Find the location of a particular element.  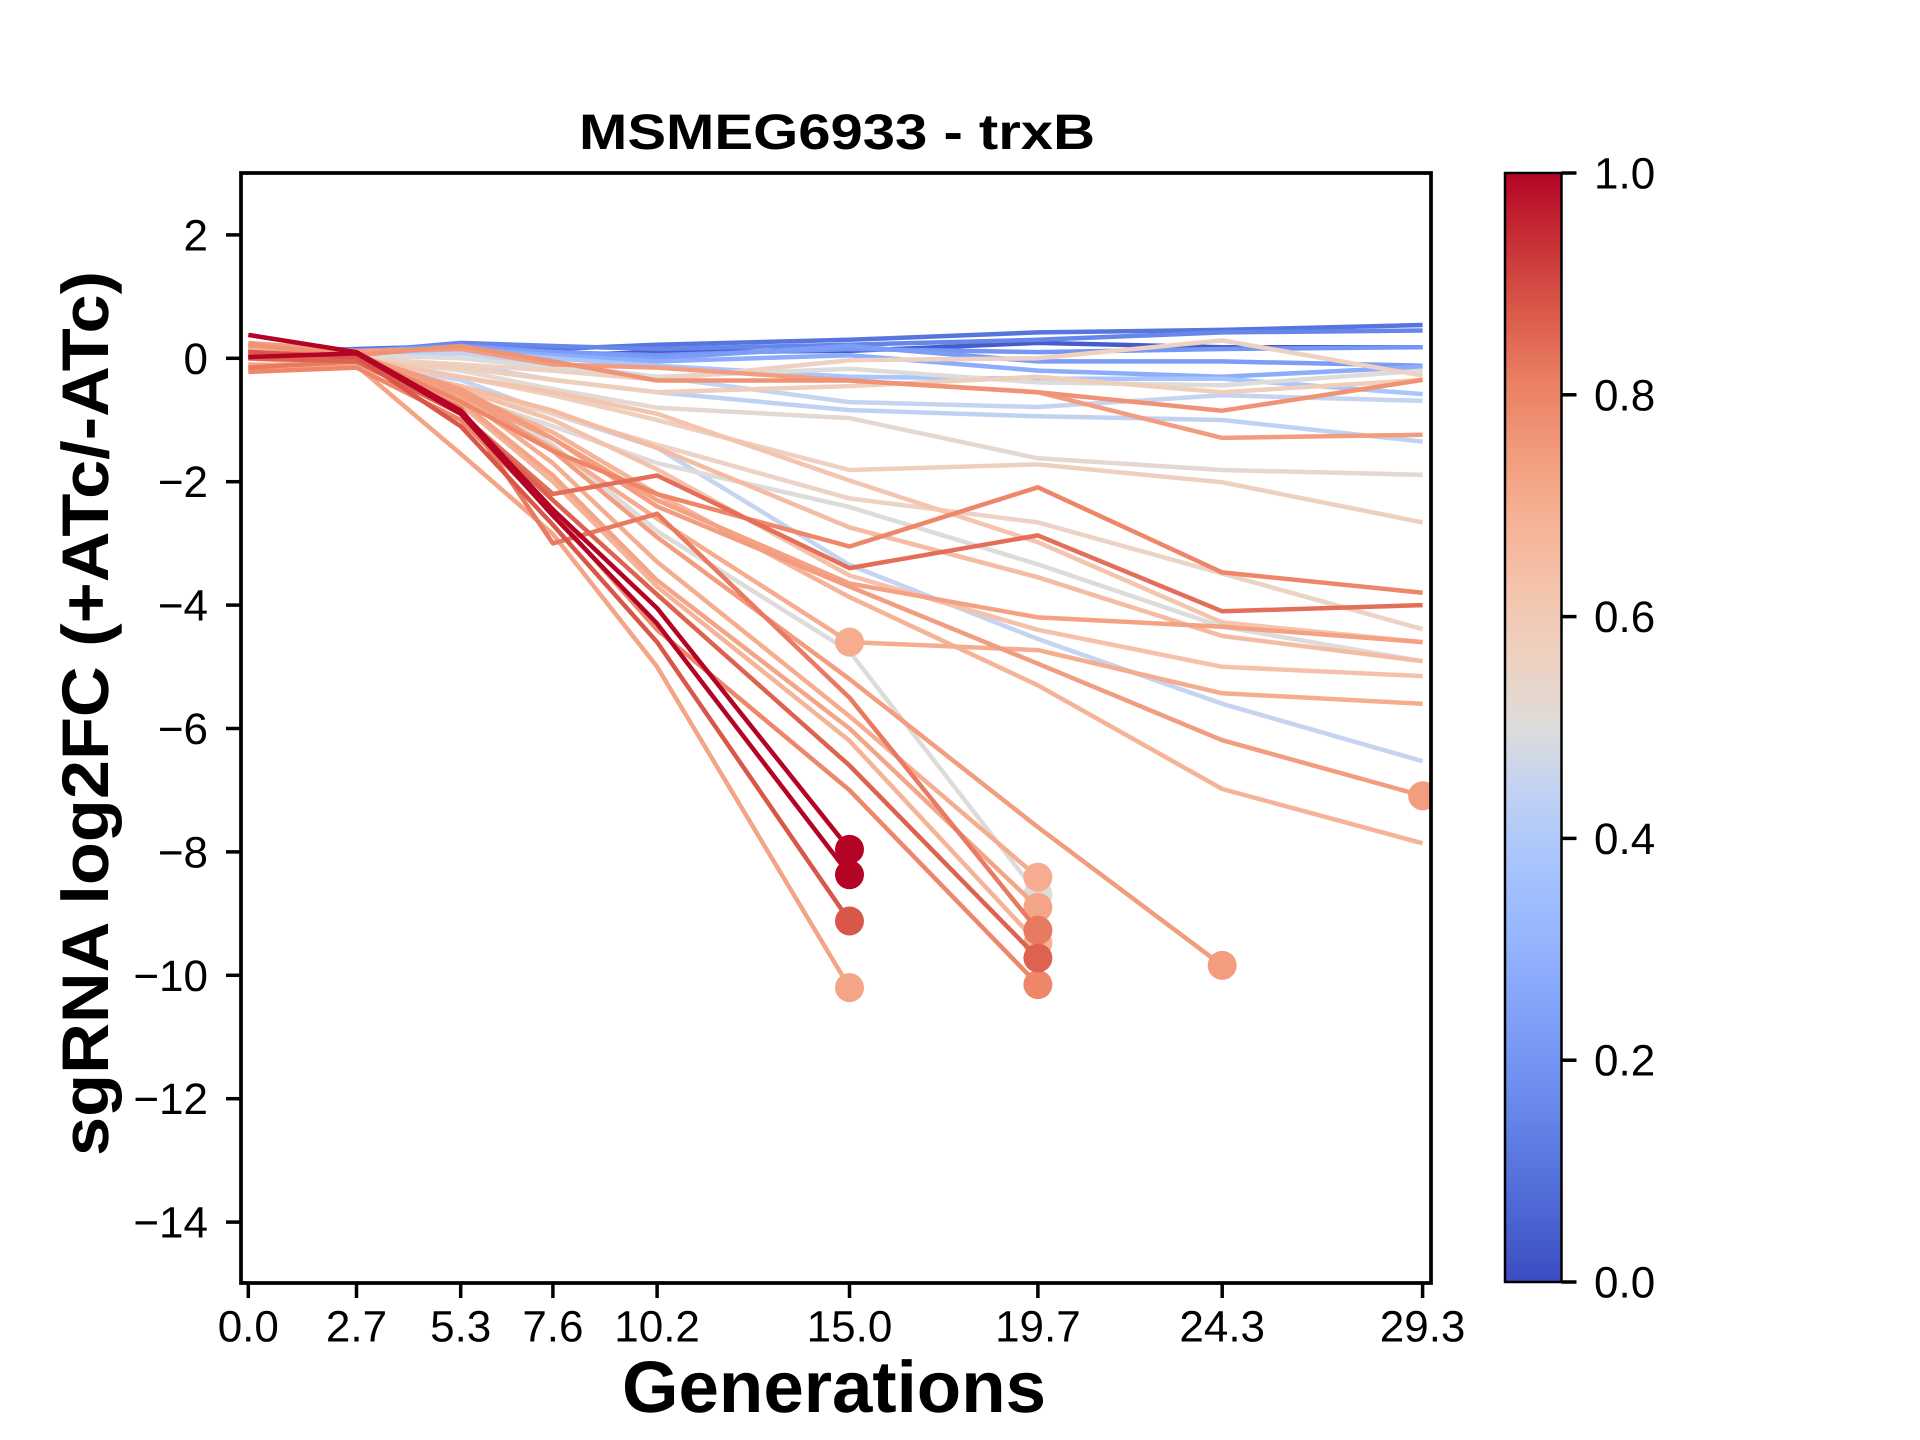

svg-text: 0.8 is located at coordinates (1624, 395).